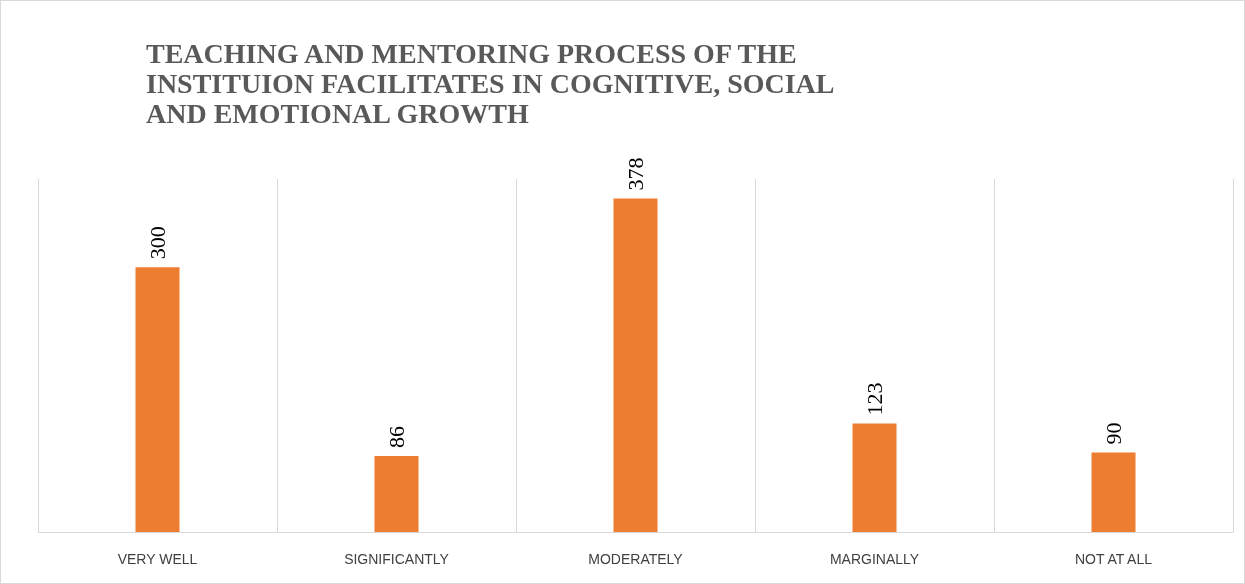 The width and height of the screenshot is (1245, 584). Describe the element at coordinates (635, 174) in the screenshot. I see `data-label: 378` at that location.